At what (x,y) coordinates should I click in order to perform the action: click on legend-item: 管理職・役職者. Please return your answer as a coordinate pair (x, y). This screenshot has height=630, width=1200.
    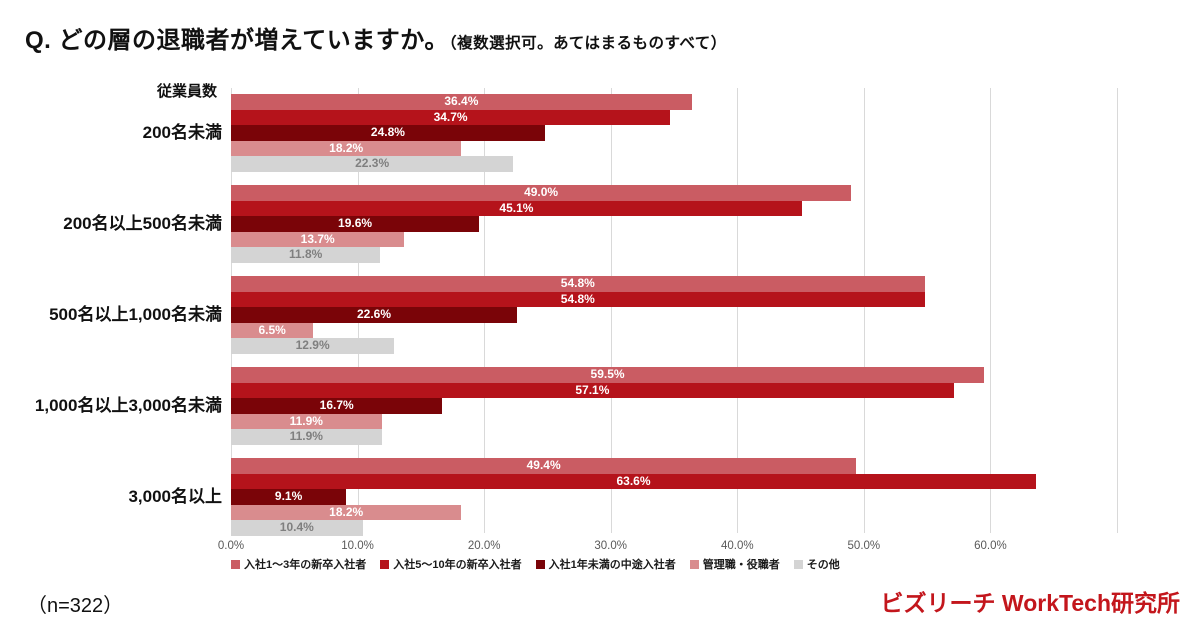
    Looking at the image, I should click on (734, 564).